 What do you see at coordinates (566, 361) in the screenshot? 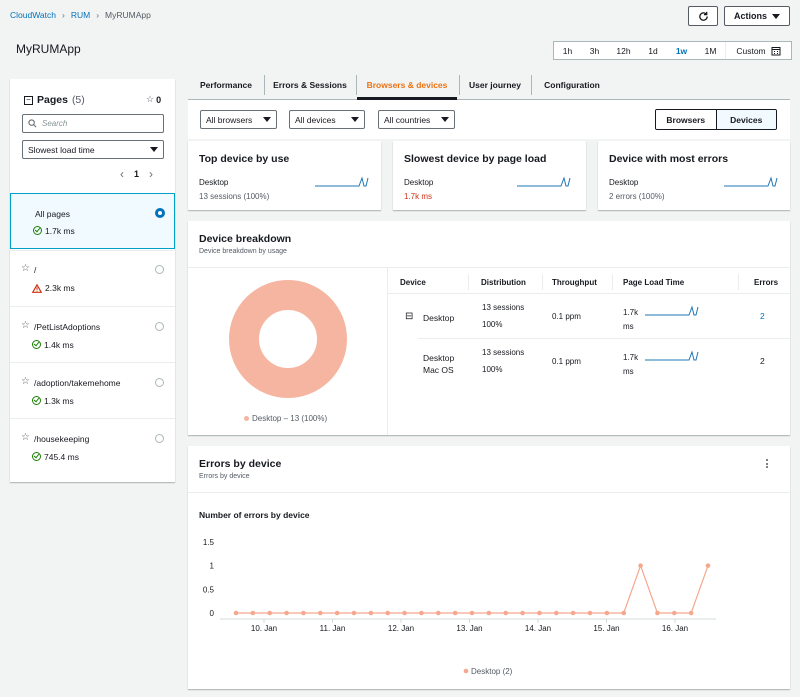
I see `row-throughput: 0.1 ppm` at bounding box center [566, 361].